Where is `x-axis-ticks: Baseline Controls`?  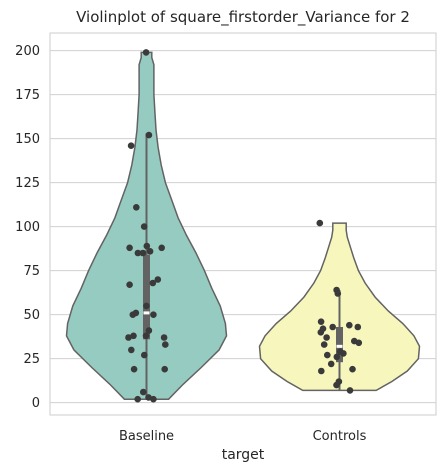
x-axis-ticks: Baseline Controls is located at coordinates (243, 436).